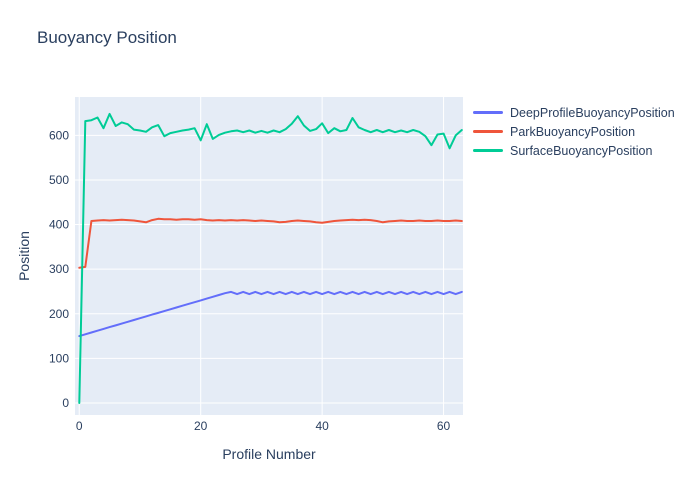  What do you see at coordinates (59, 269) in the screenshot?
I see `y-tick-label: 300` at bounding box center [59, 269].